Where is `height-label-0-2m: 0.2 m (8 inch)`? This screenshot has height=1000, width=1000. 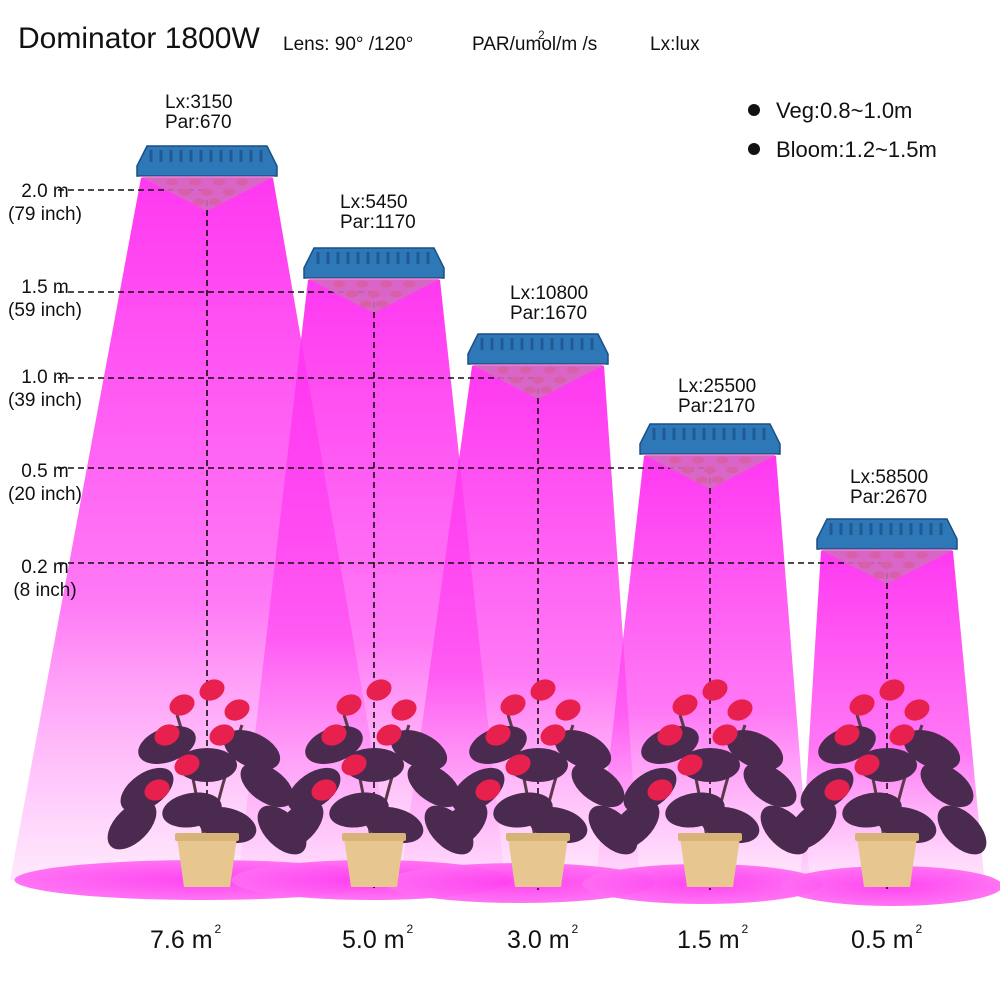 height-label-0-2m: 0.2 m (8 inch) is located at coordinates (45, 579).